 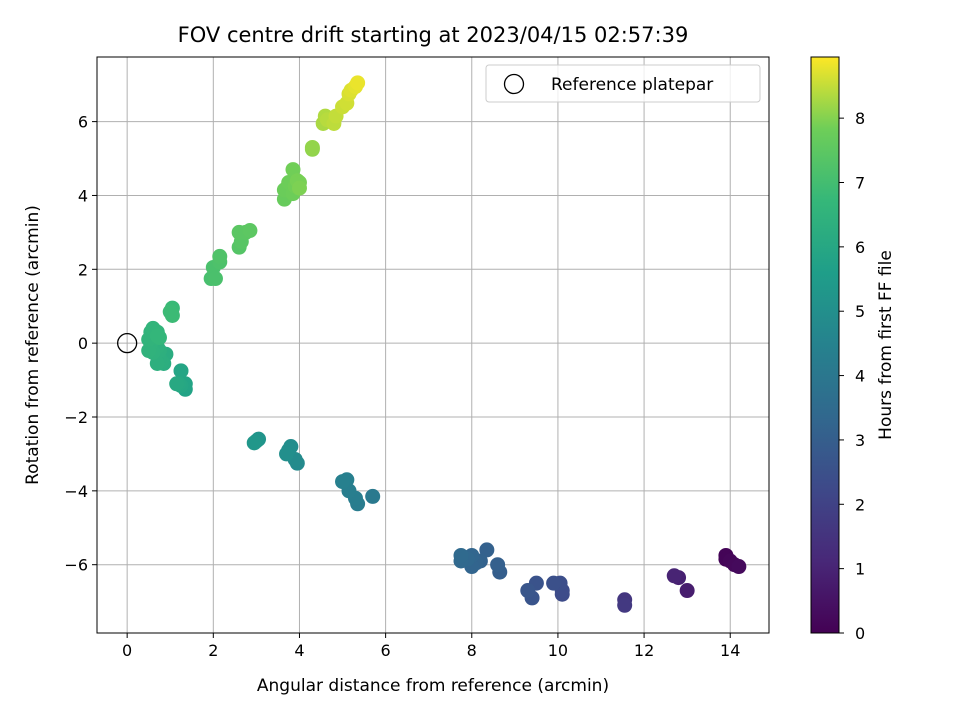 What do you see at coordinates (860, 247) in the screenshot?
I see `colorbar-tick-label: 6` at bounding box center [860, 247].